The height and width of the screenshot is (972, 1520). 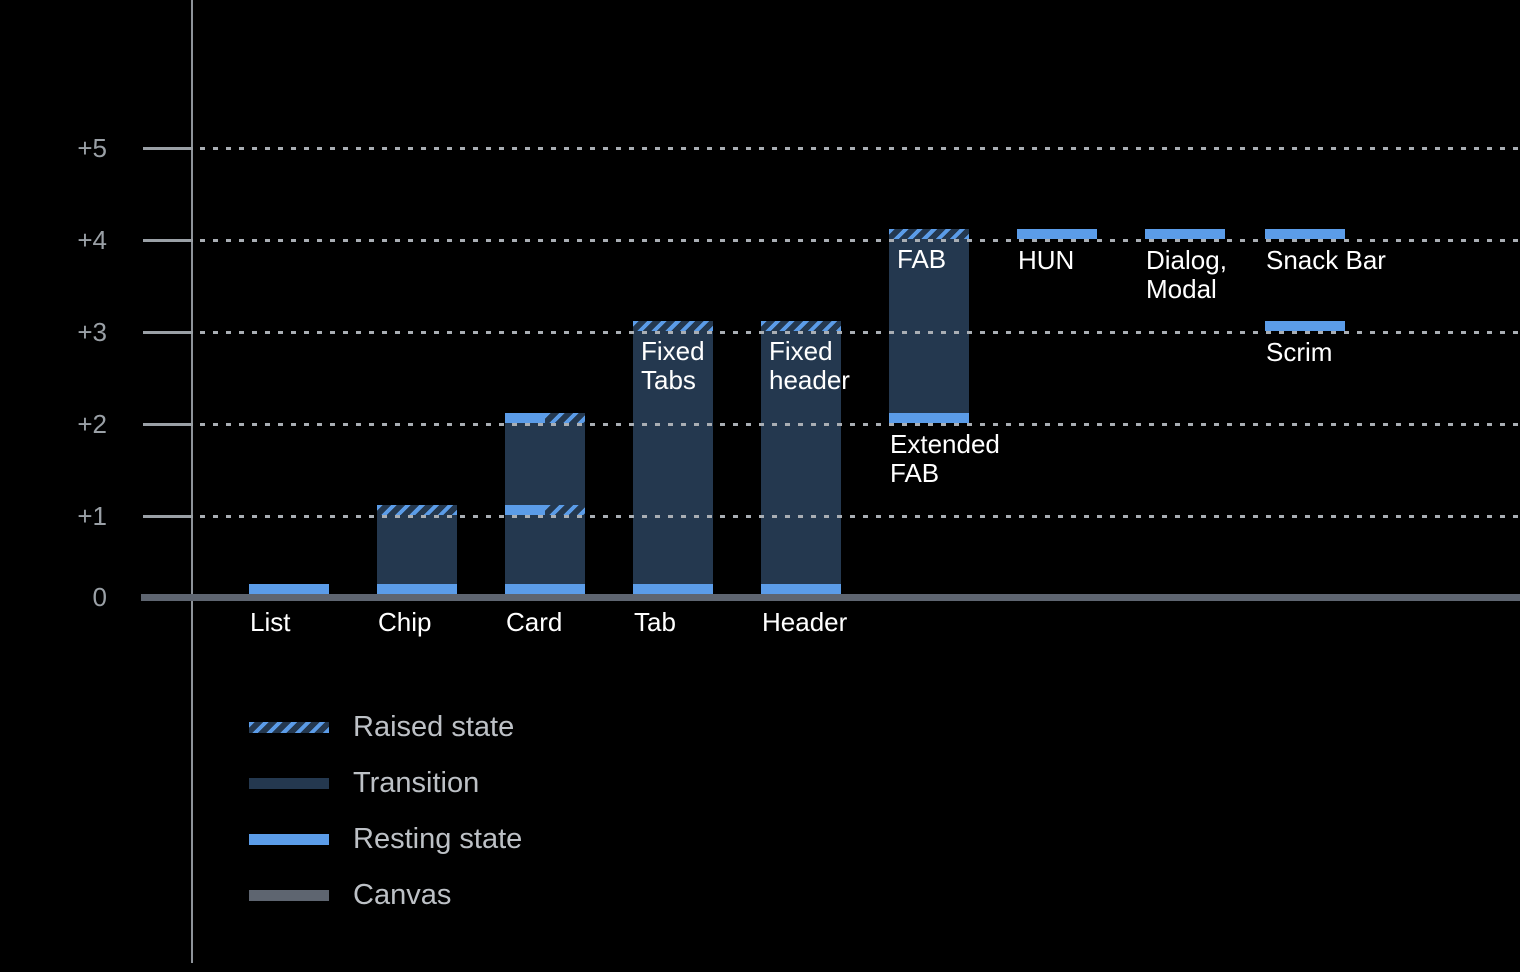 I want to click on bar-inside-label-line: FAB, so click(x=922, y=259).